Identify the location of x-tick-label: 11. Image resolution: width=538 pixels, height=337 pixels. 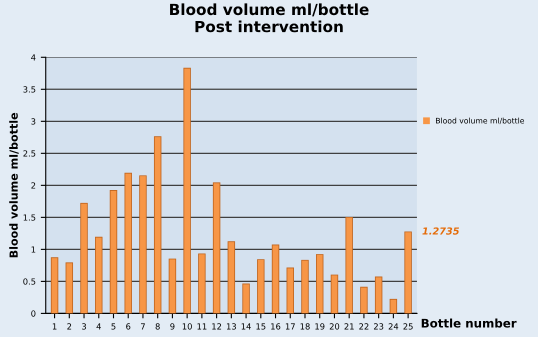
(201, 326).